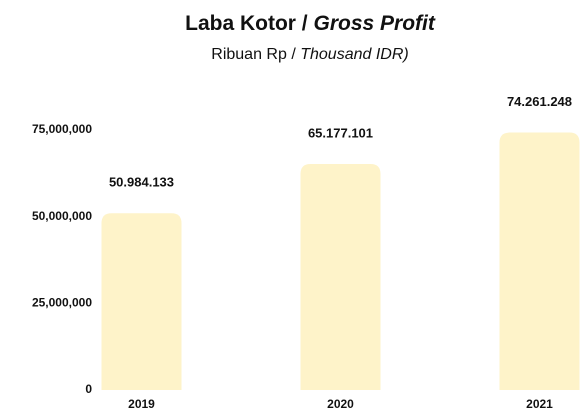  Describe the element at coordinates (62, 216) in the screenshot. I see `y-tick-label: 50,000,000` at that location.